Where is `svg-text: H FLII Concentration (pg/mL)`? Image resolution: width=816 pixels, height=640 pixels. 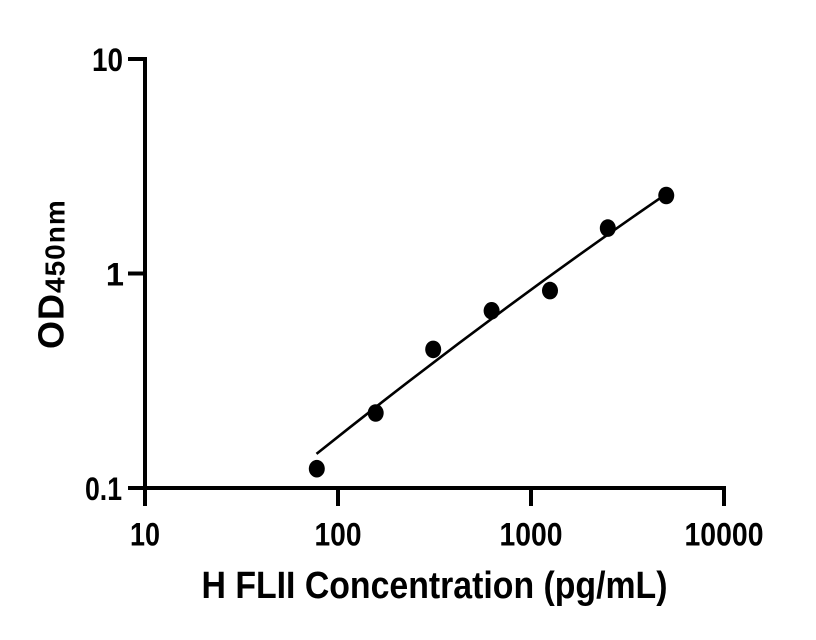
svg-text: H FLII Concentration (pg/mL) is located at coordinates (435, 586).